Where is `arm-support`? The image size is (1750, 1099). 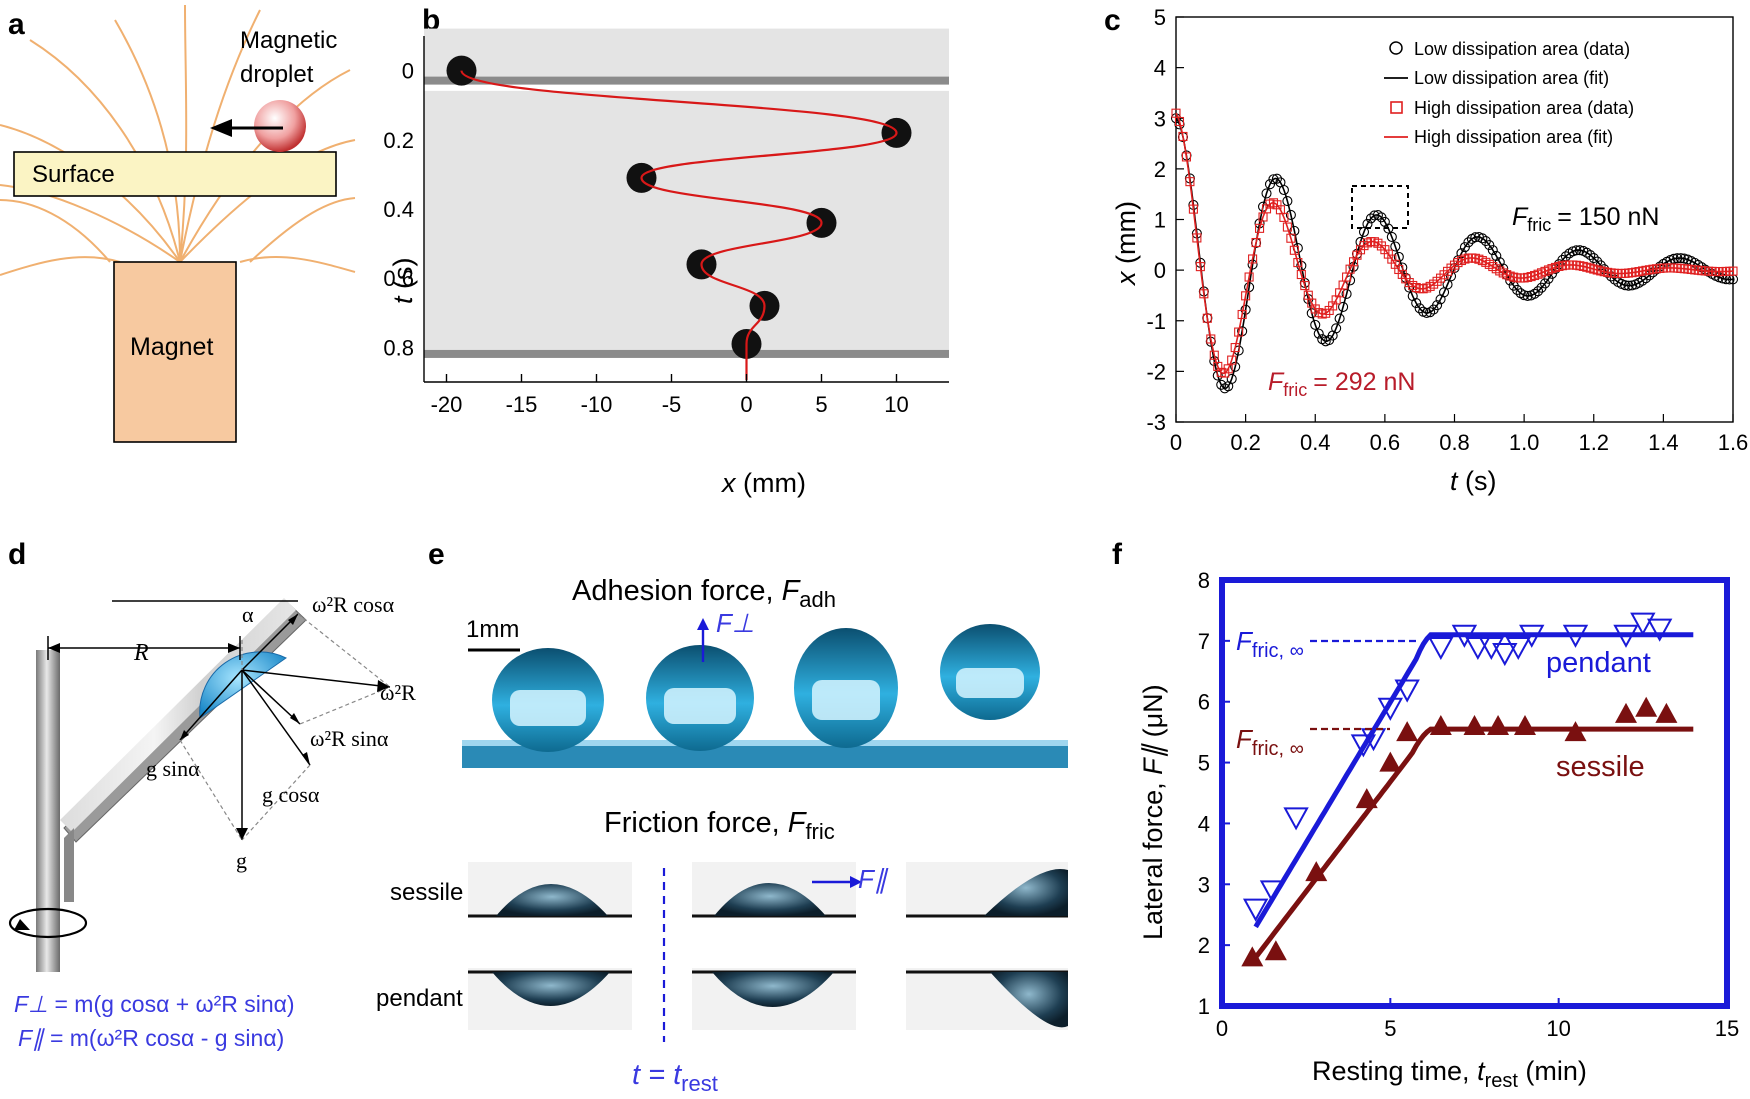 arm-support is located at coordinates (69, 865).